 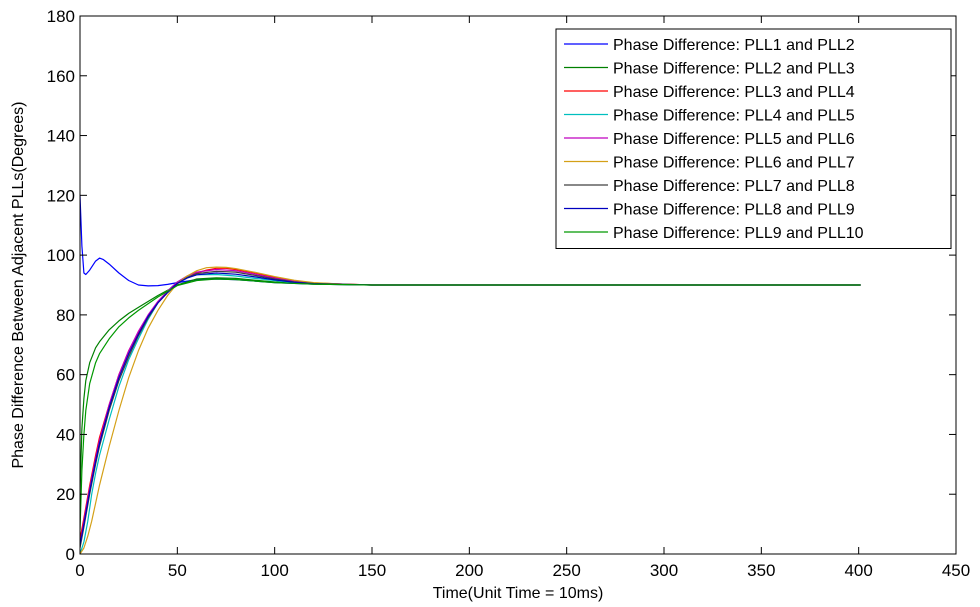 I want to click on y-tick-label: 100, so click(x=61, y=255).